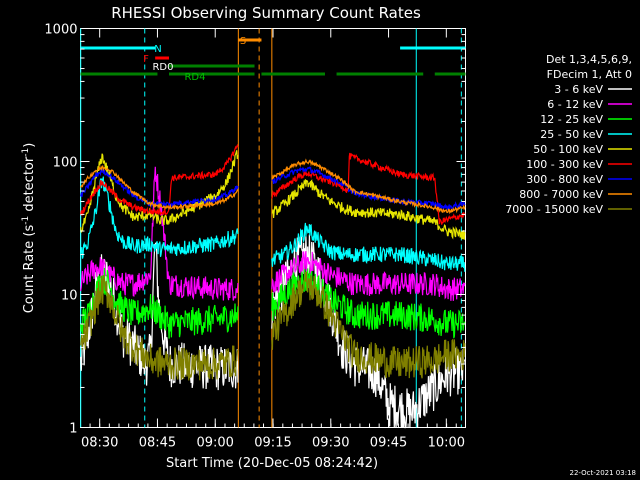 This screenshot has width=640, height=480. I want to click on footer-timestamp: 22-Oct-2021 03:18, so click(603, 473).